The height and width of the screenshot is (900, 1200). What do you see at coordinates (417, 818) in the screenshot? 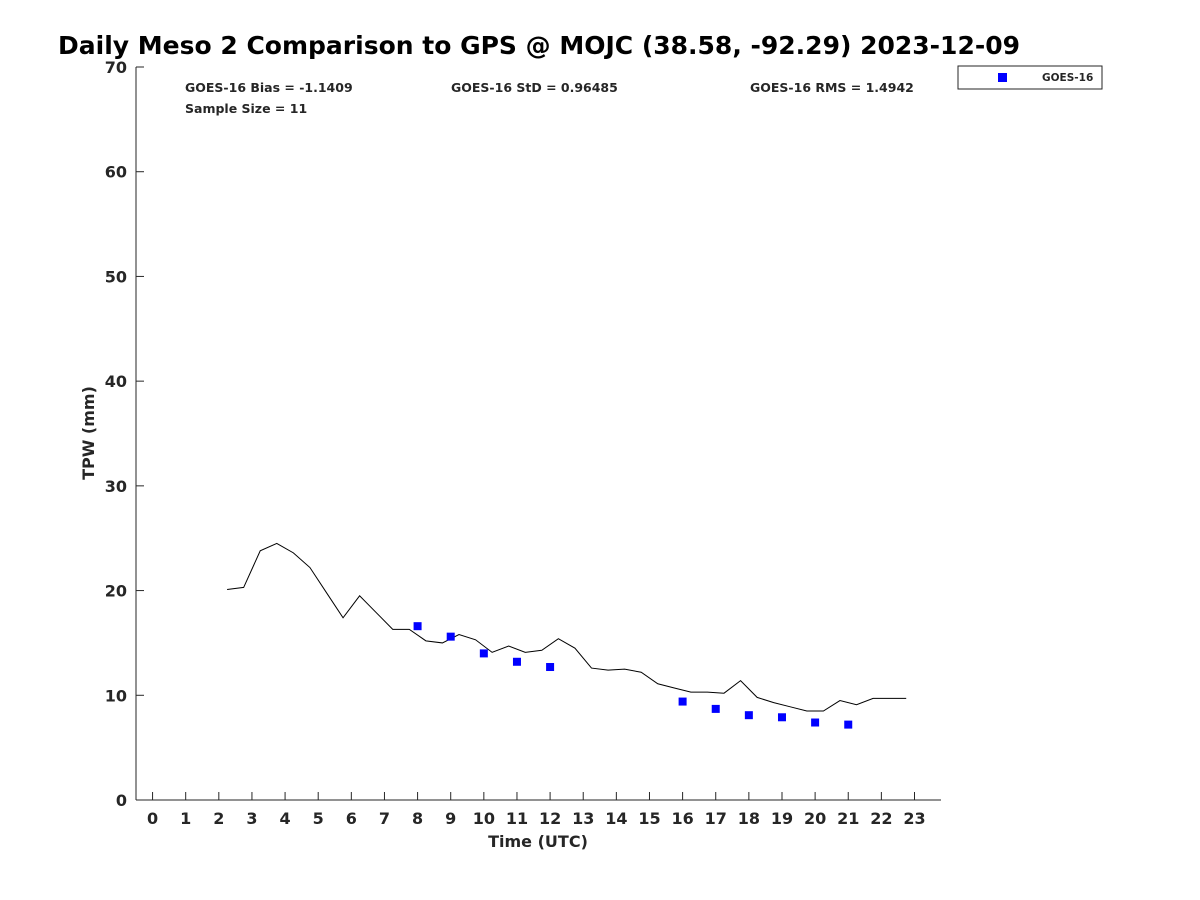
I see `x-tick-label: 8` at bounding box center [417, 818].